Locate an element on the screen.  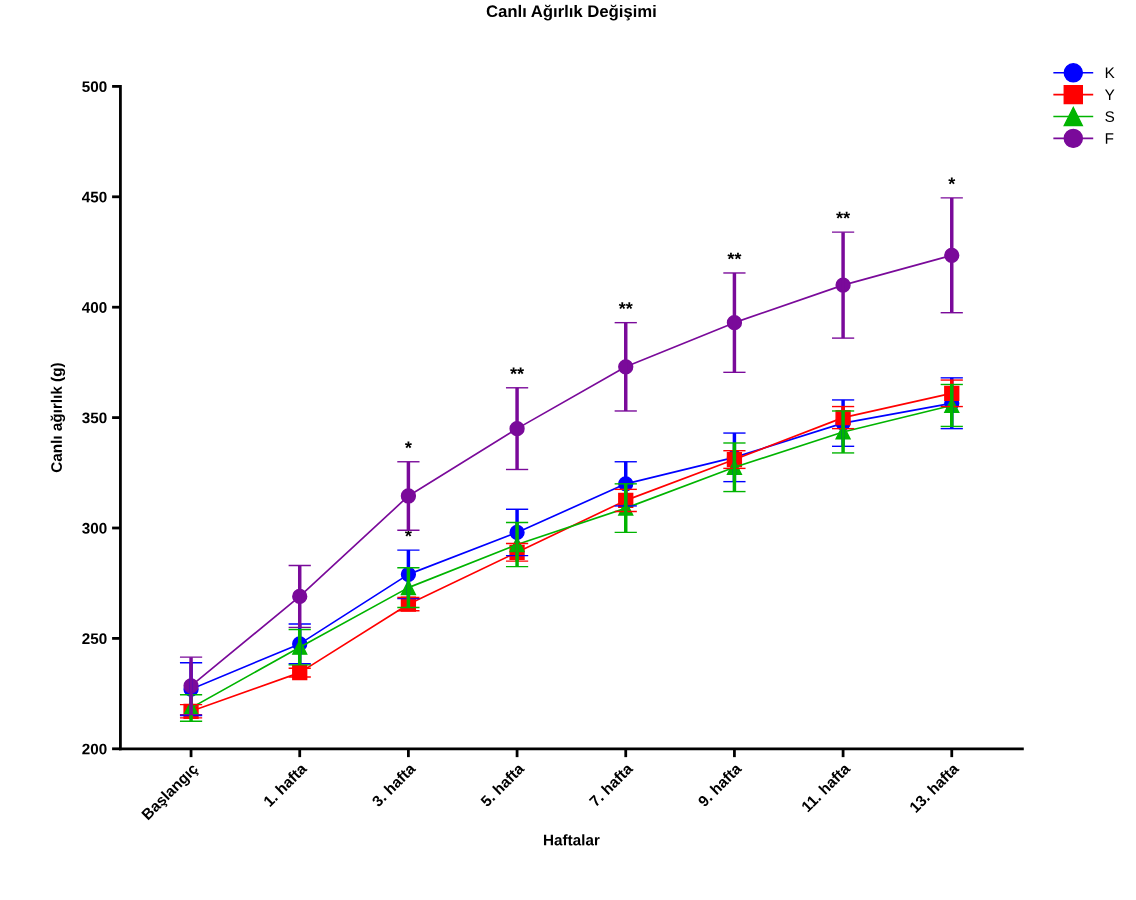
y-tick-label: 400 is located at coordinates (94, 307).